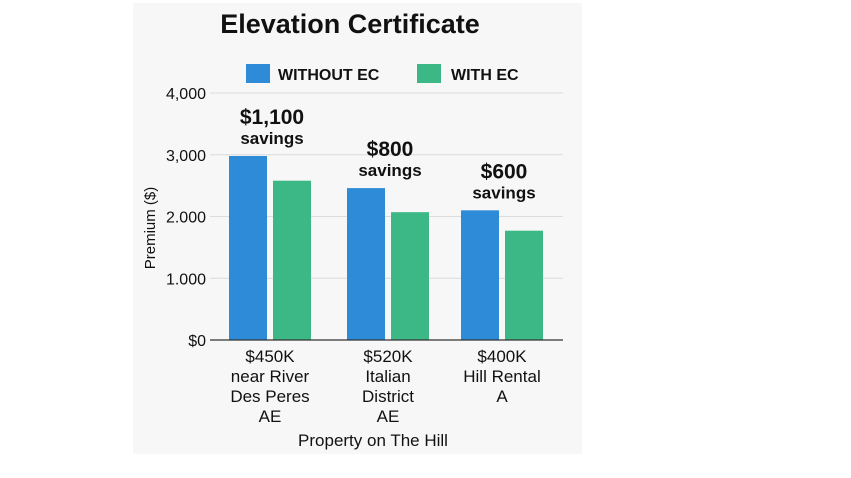 The image size is (851, 478). What do you see at coordinates (504, 171) in the screenshot?
I see `savings-amount: $600` at bounding box center [504, 171].